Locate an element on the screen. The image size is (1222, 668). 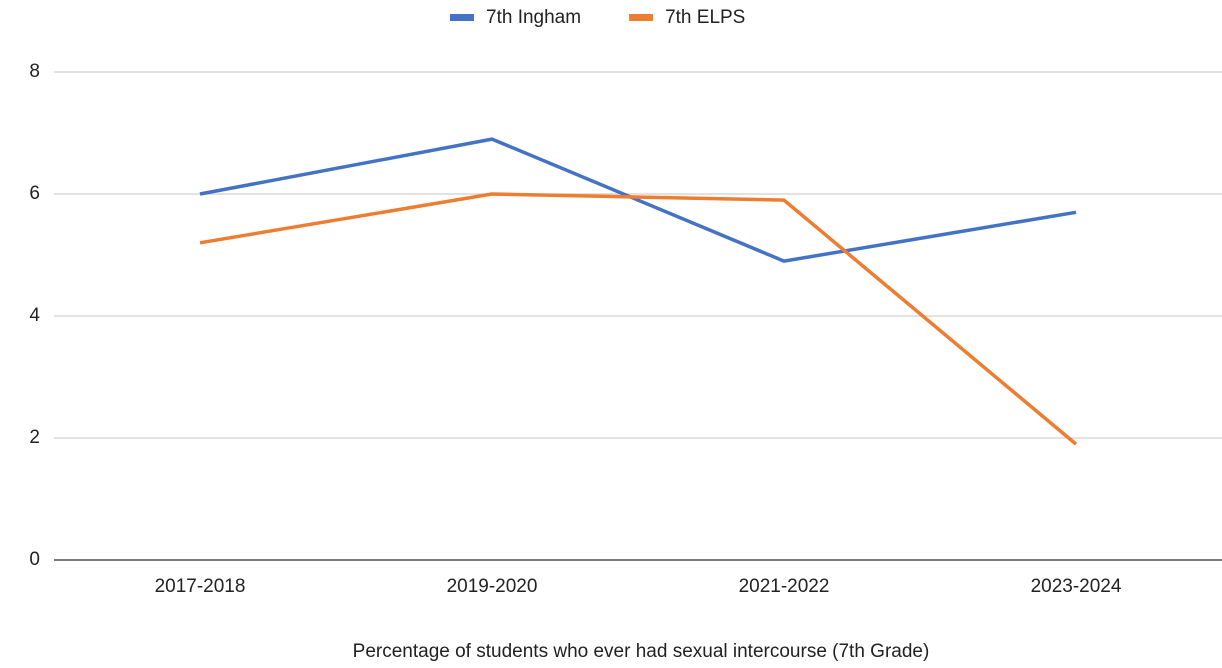
y-tick-label: 6 is located at coordinates (34, 193).